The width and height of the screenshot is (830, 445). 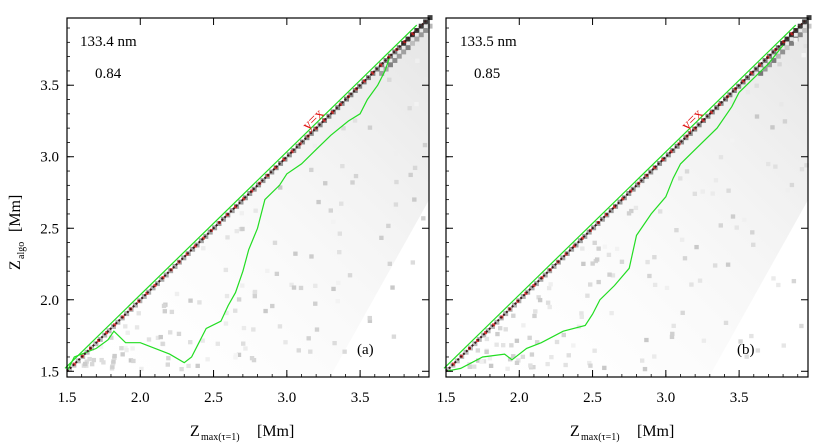 I want to click on panel-b-label: (b), so click(x=746, y=350).